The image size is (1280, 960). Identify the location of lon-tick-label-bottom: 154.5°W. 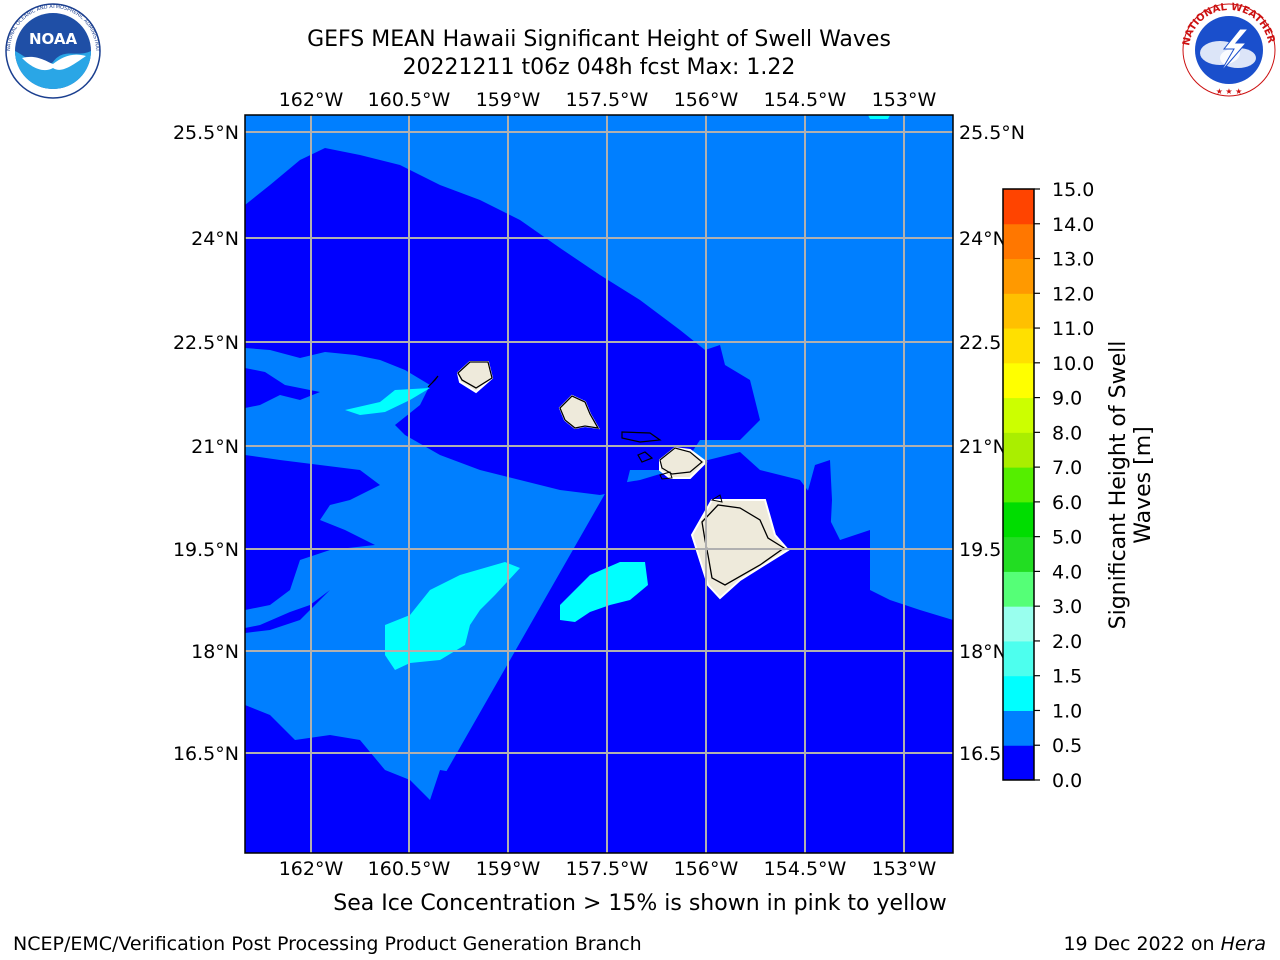
(805, 869).